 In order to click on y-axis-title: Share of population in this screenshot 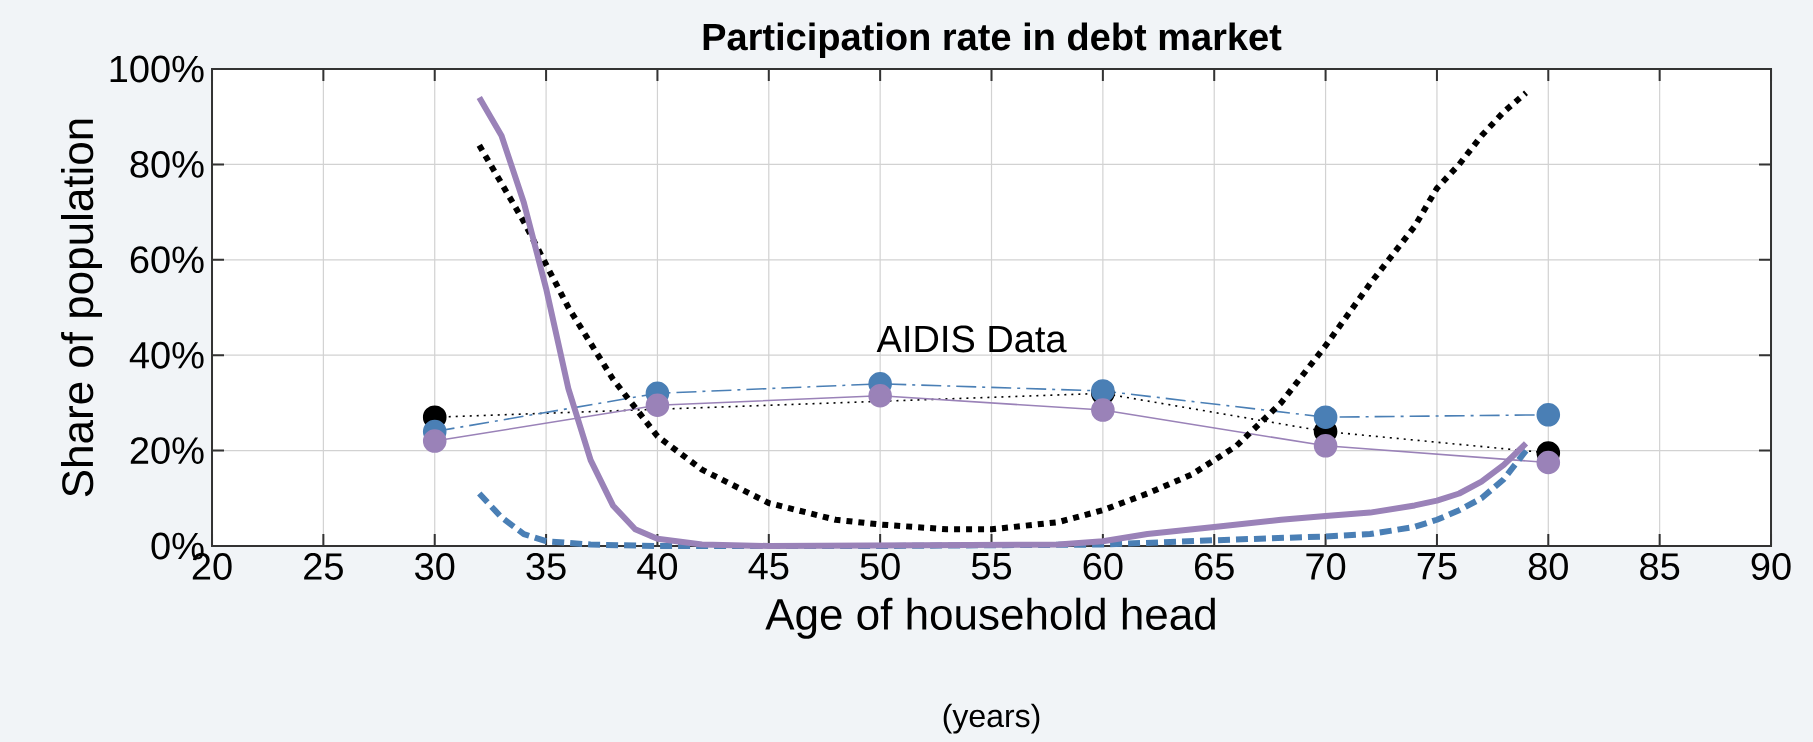, I will do `click(81, 308)`.